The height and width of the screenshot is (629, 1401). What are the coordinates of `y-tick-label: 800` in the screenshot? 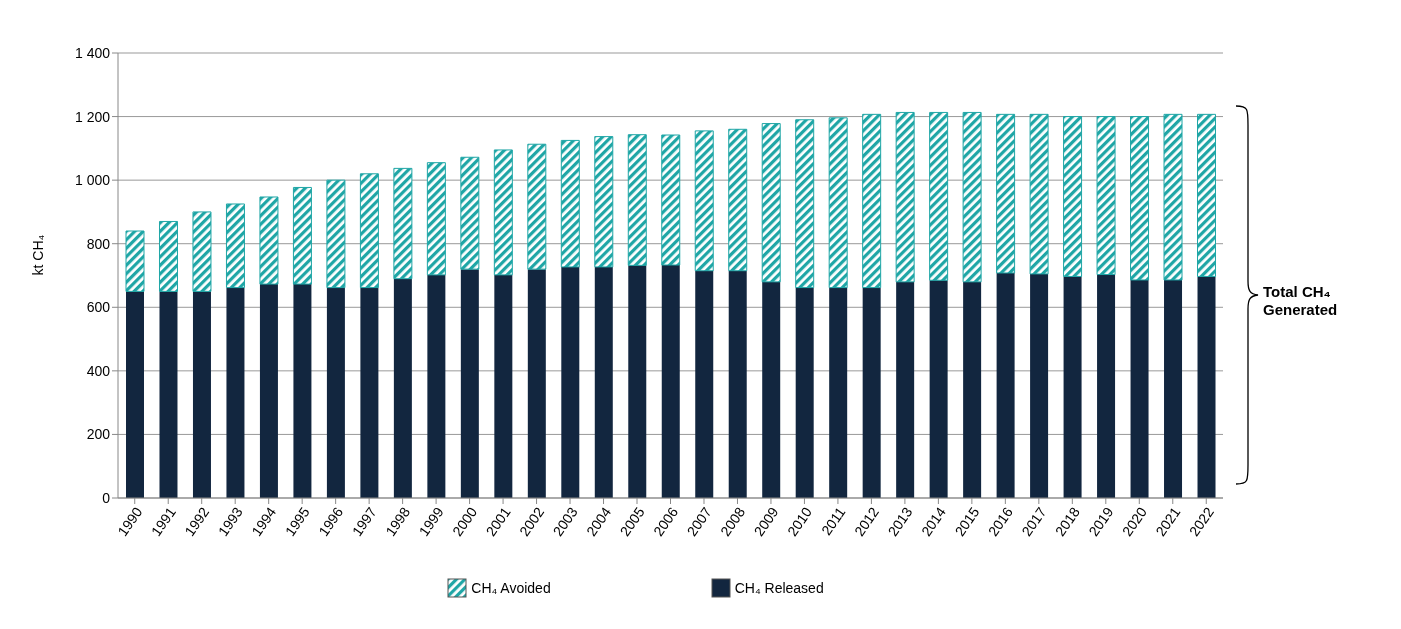 It's located at (98, 243).